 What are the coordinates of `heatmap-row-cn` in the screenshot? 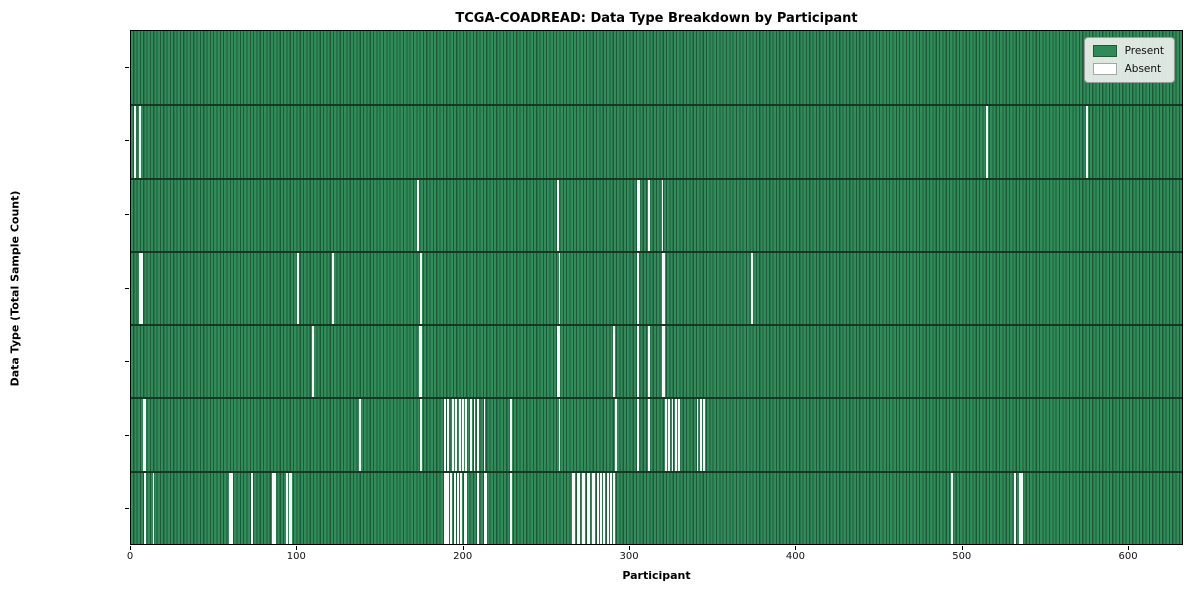 It's located at (656, 214).